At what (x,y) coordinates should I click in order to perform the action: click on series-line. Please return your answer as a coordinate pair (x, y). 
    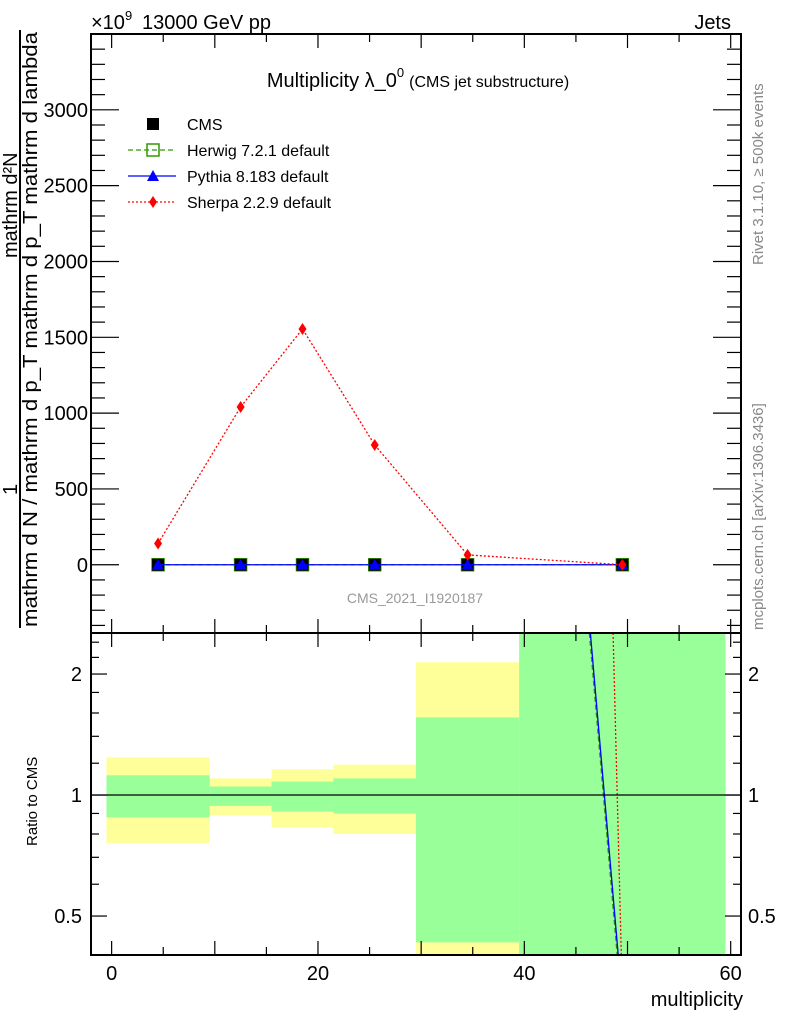
    Looking at the image, I should click on (390, 446).